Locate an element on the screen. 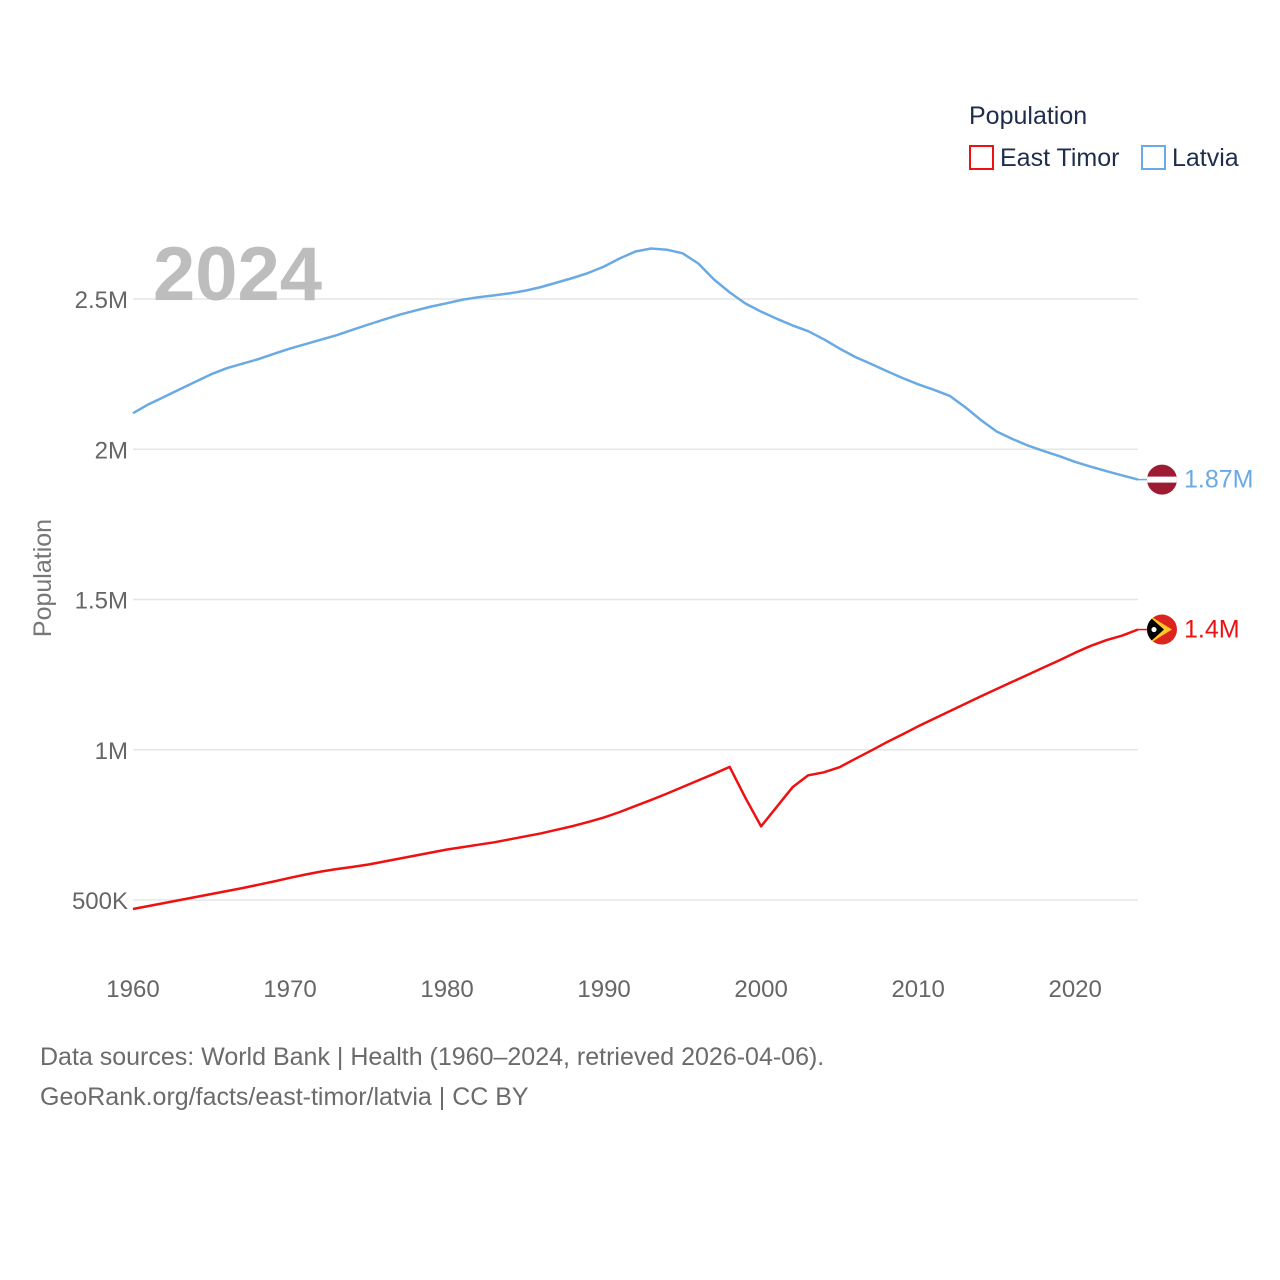  x-tick-label: 1960 is located at coordinates (132, 989).